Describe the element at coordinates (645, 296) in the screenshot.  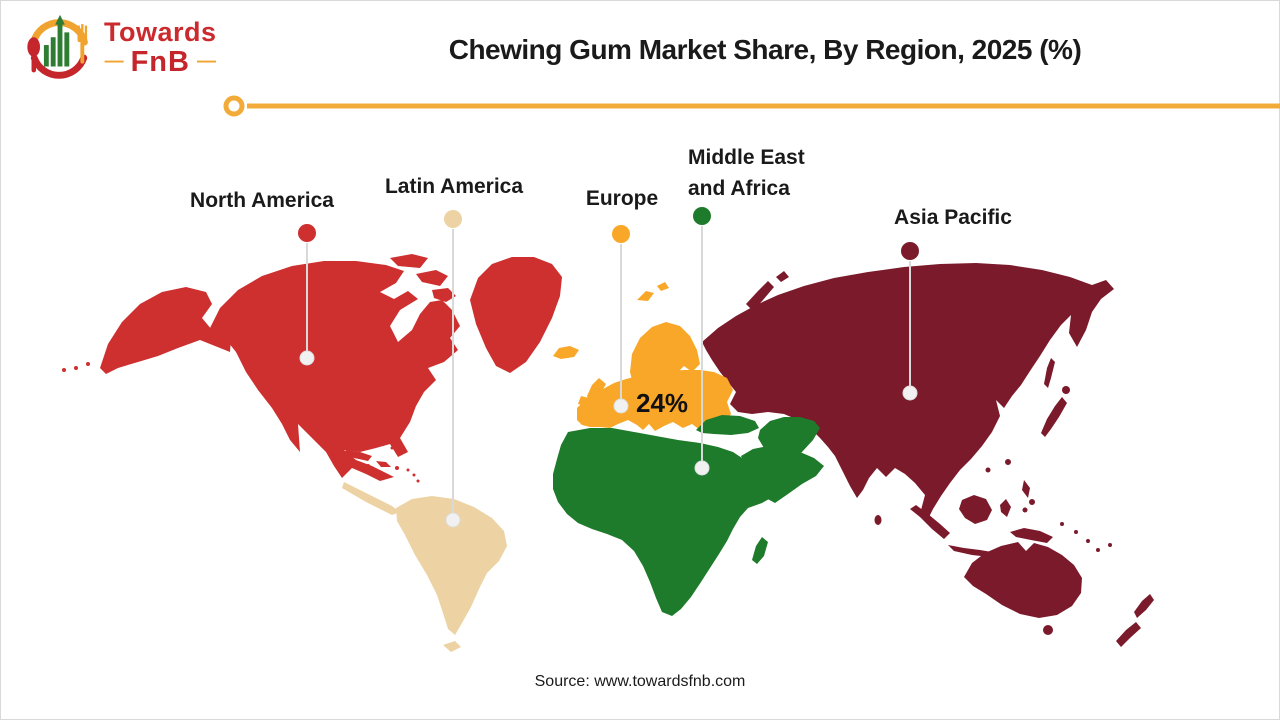
I see `svalbard` at that location.